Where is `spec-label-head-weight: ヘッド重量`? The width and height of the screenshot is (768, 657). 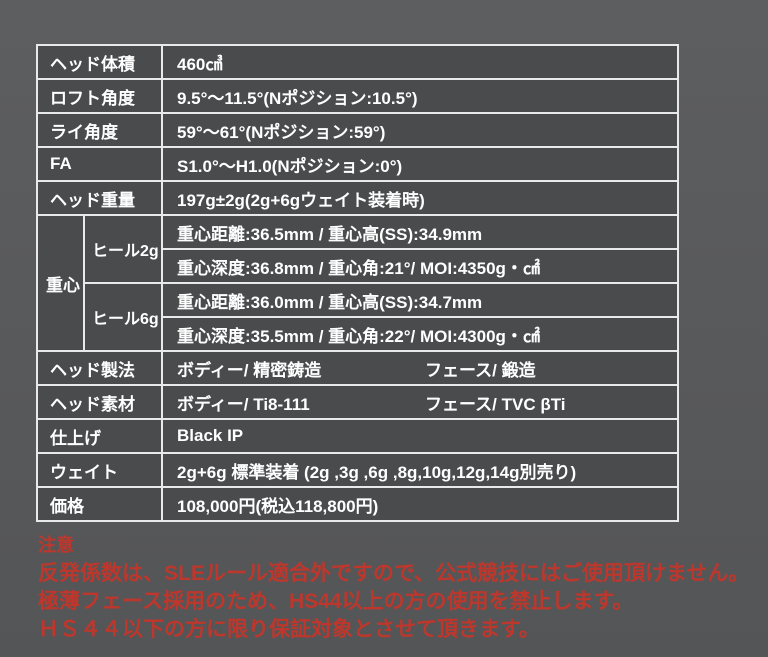
spec-label-head-weight: ヘッド重量 is located at coordinates (99, 198).